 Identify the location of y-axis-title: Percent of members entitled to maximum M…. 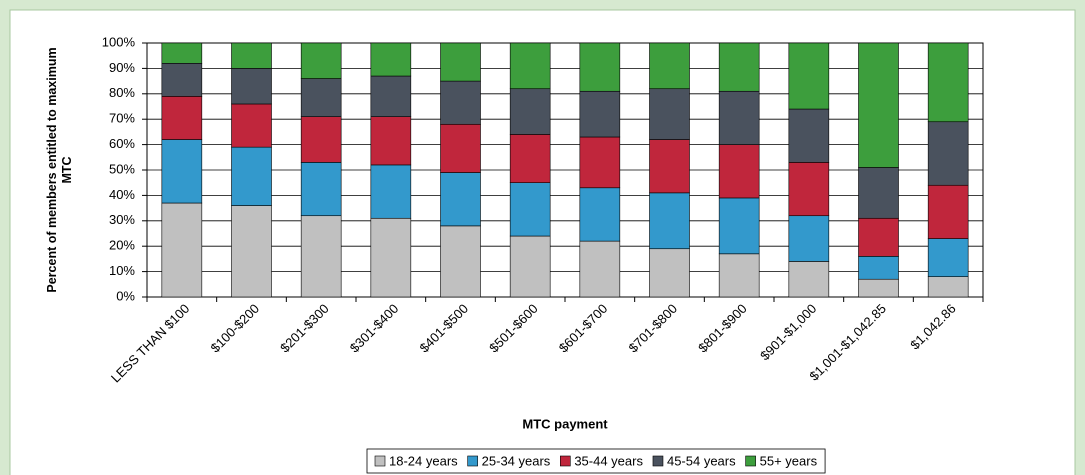
(59, 170).